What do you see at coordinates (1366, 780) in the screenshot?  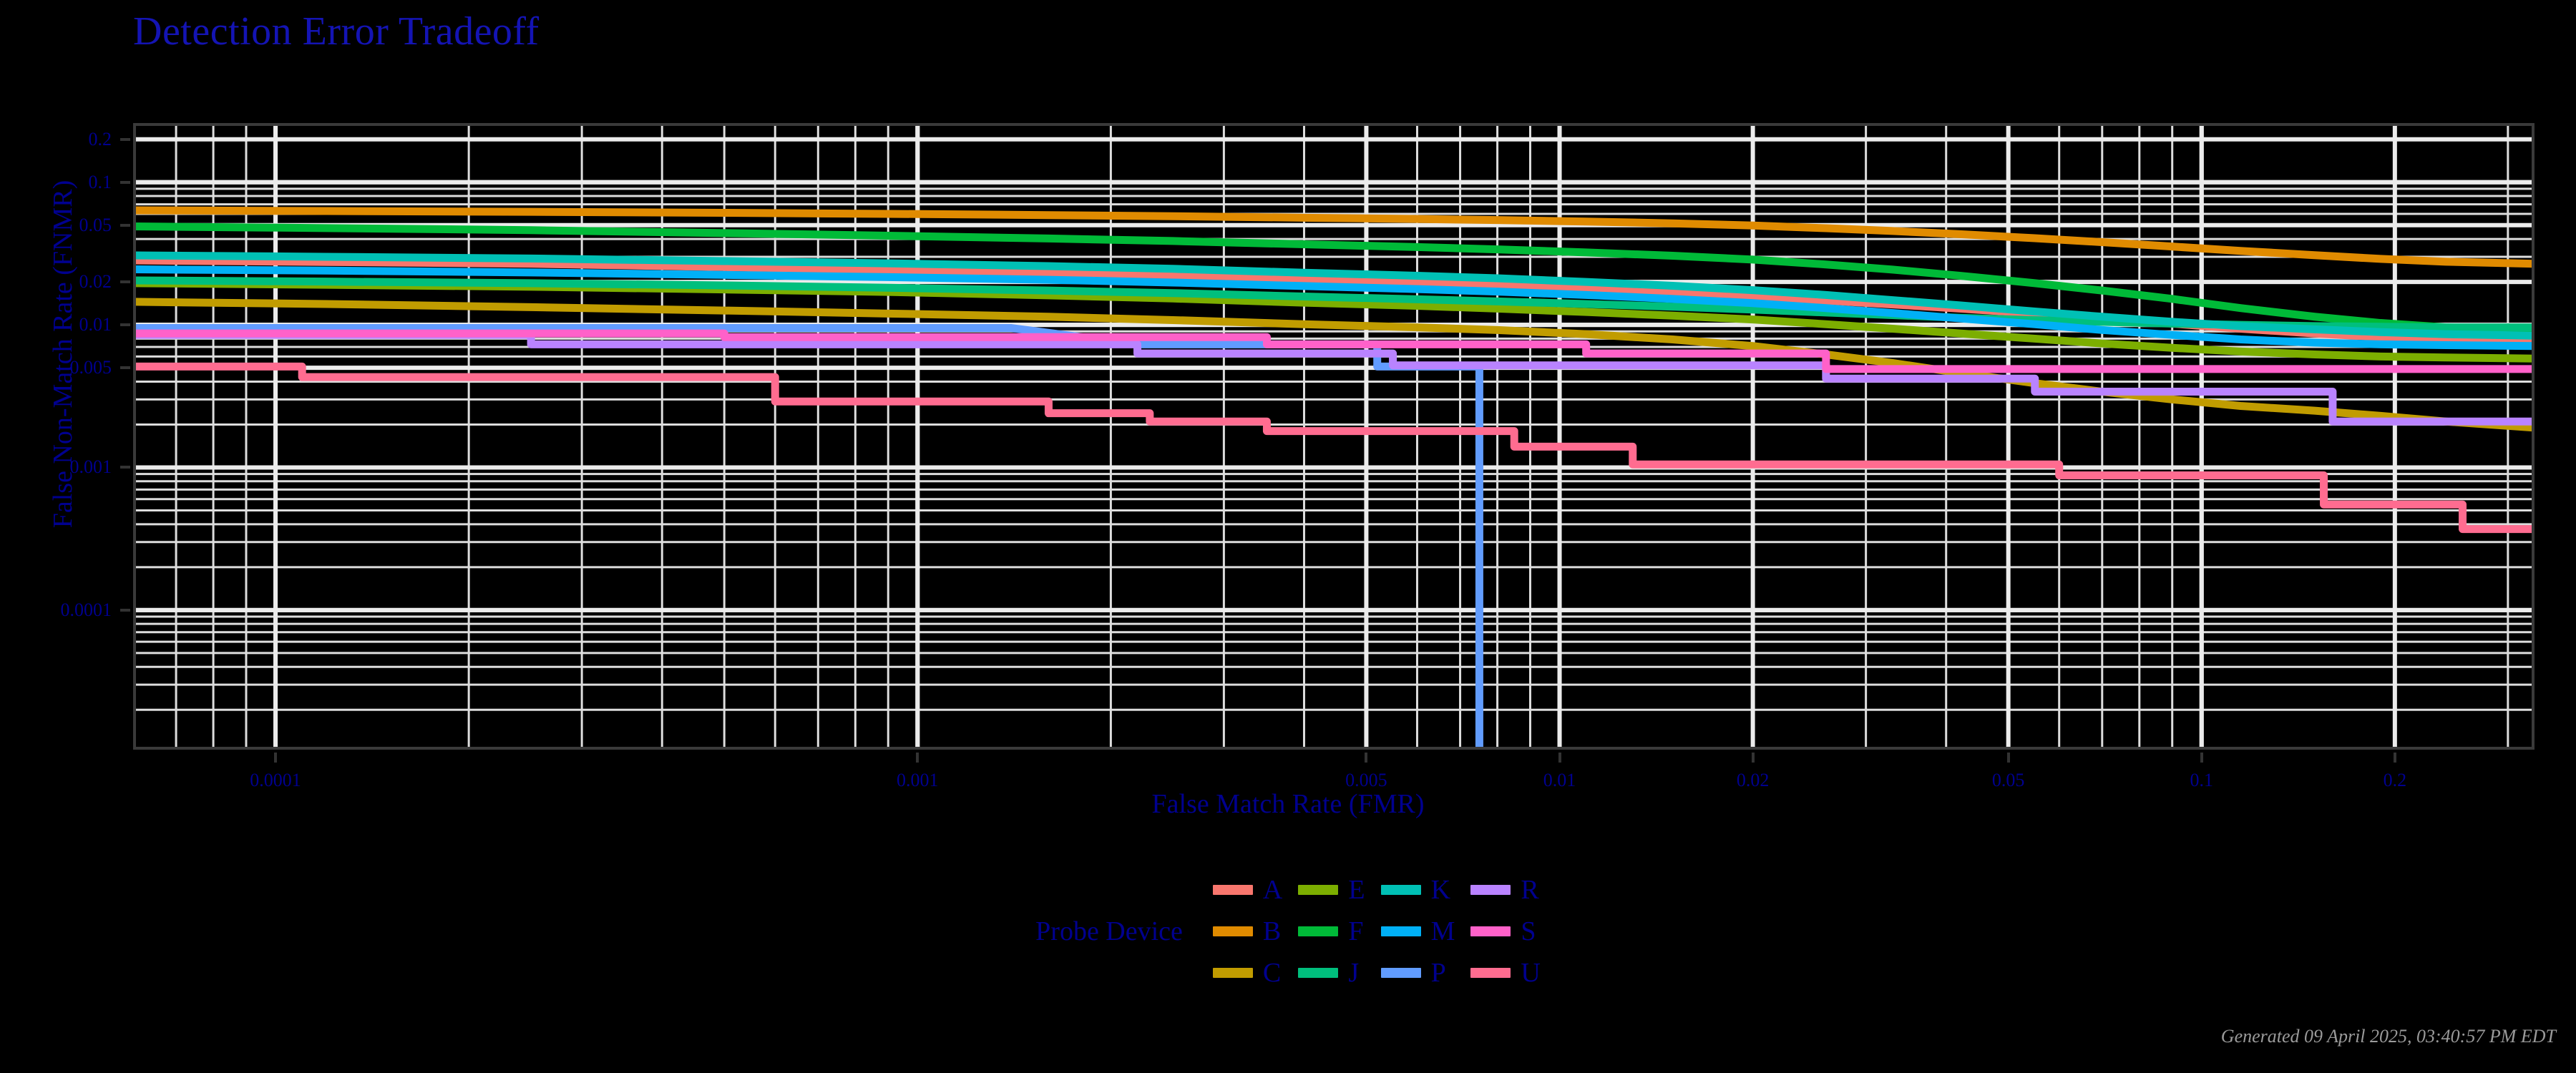 I see `x-tick-label: 0.005` at bounding box center [1366, 780].